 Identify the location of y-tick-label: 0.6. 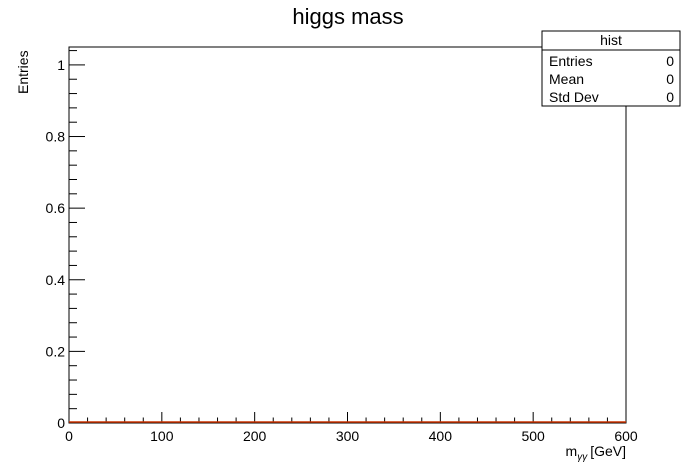
(56, 208).